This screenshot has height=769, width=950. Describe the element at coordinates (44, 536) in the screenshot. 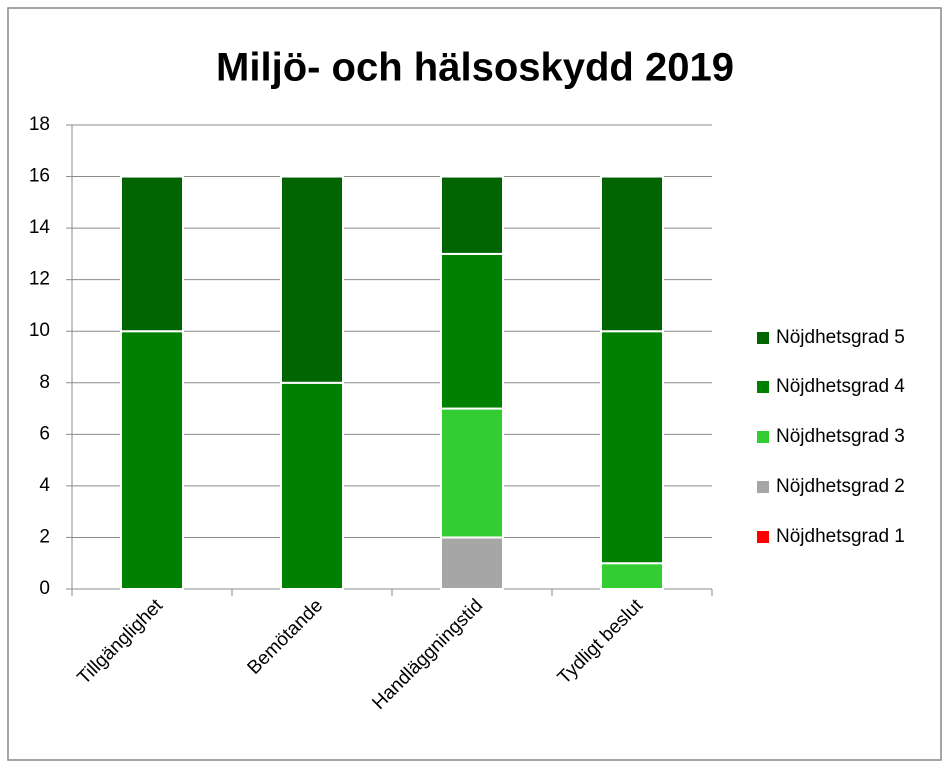

I see `y-tick-label: 2` at that location.